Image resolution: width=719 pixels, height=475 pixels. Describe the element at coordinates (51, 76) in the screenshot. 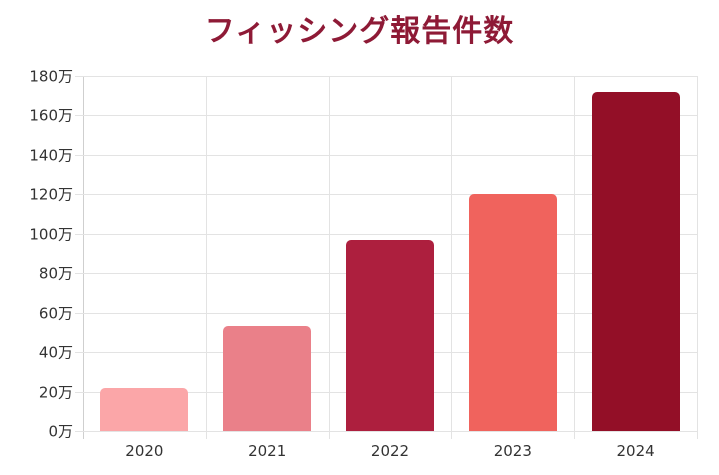

I see `y-tick-label: 180万` at that location.